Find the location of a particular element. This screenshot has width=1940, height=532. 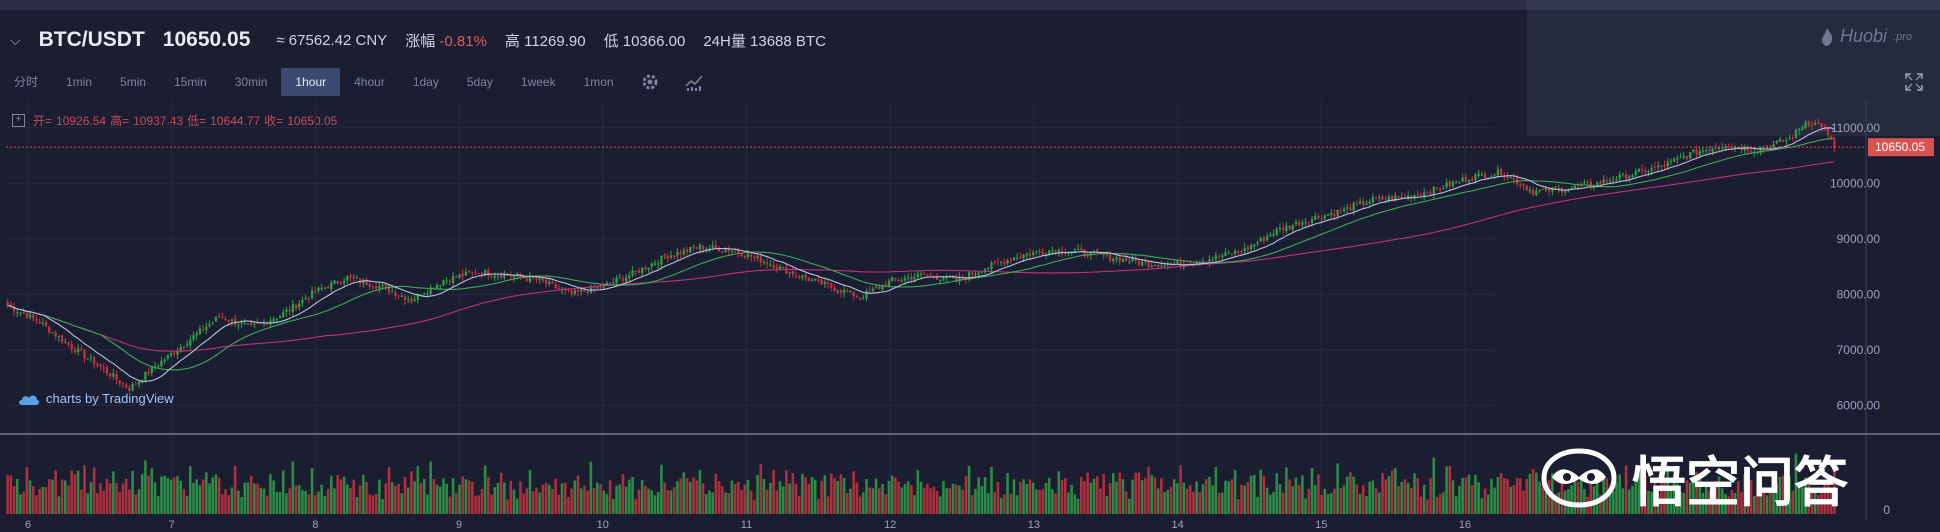

tab-timeframe: 1mon is located at coordinates (598, 82).